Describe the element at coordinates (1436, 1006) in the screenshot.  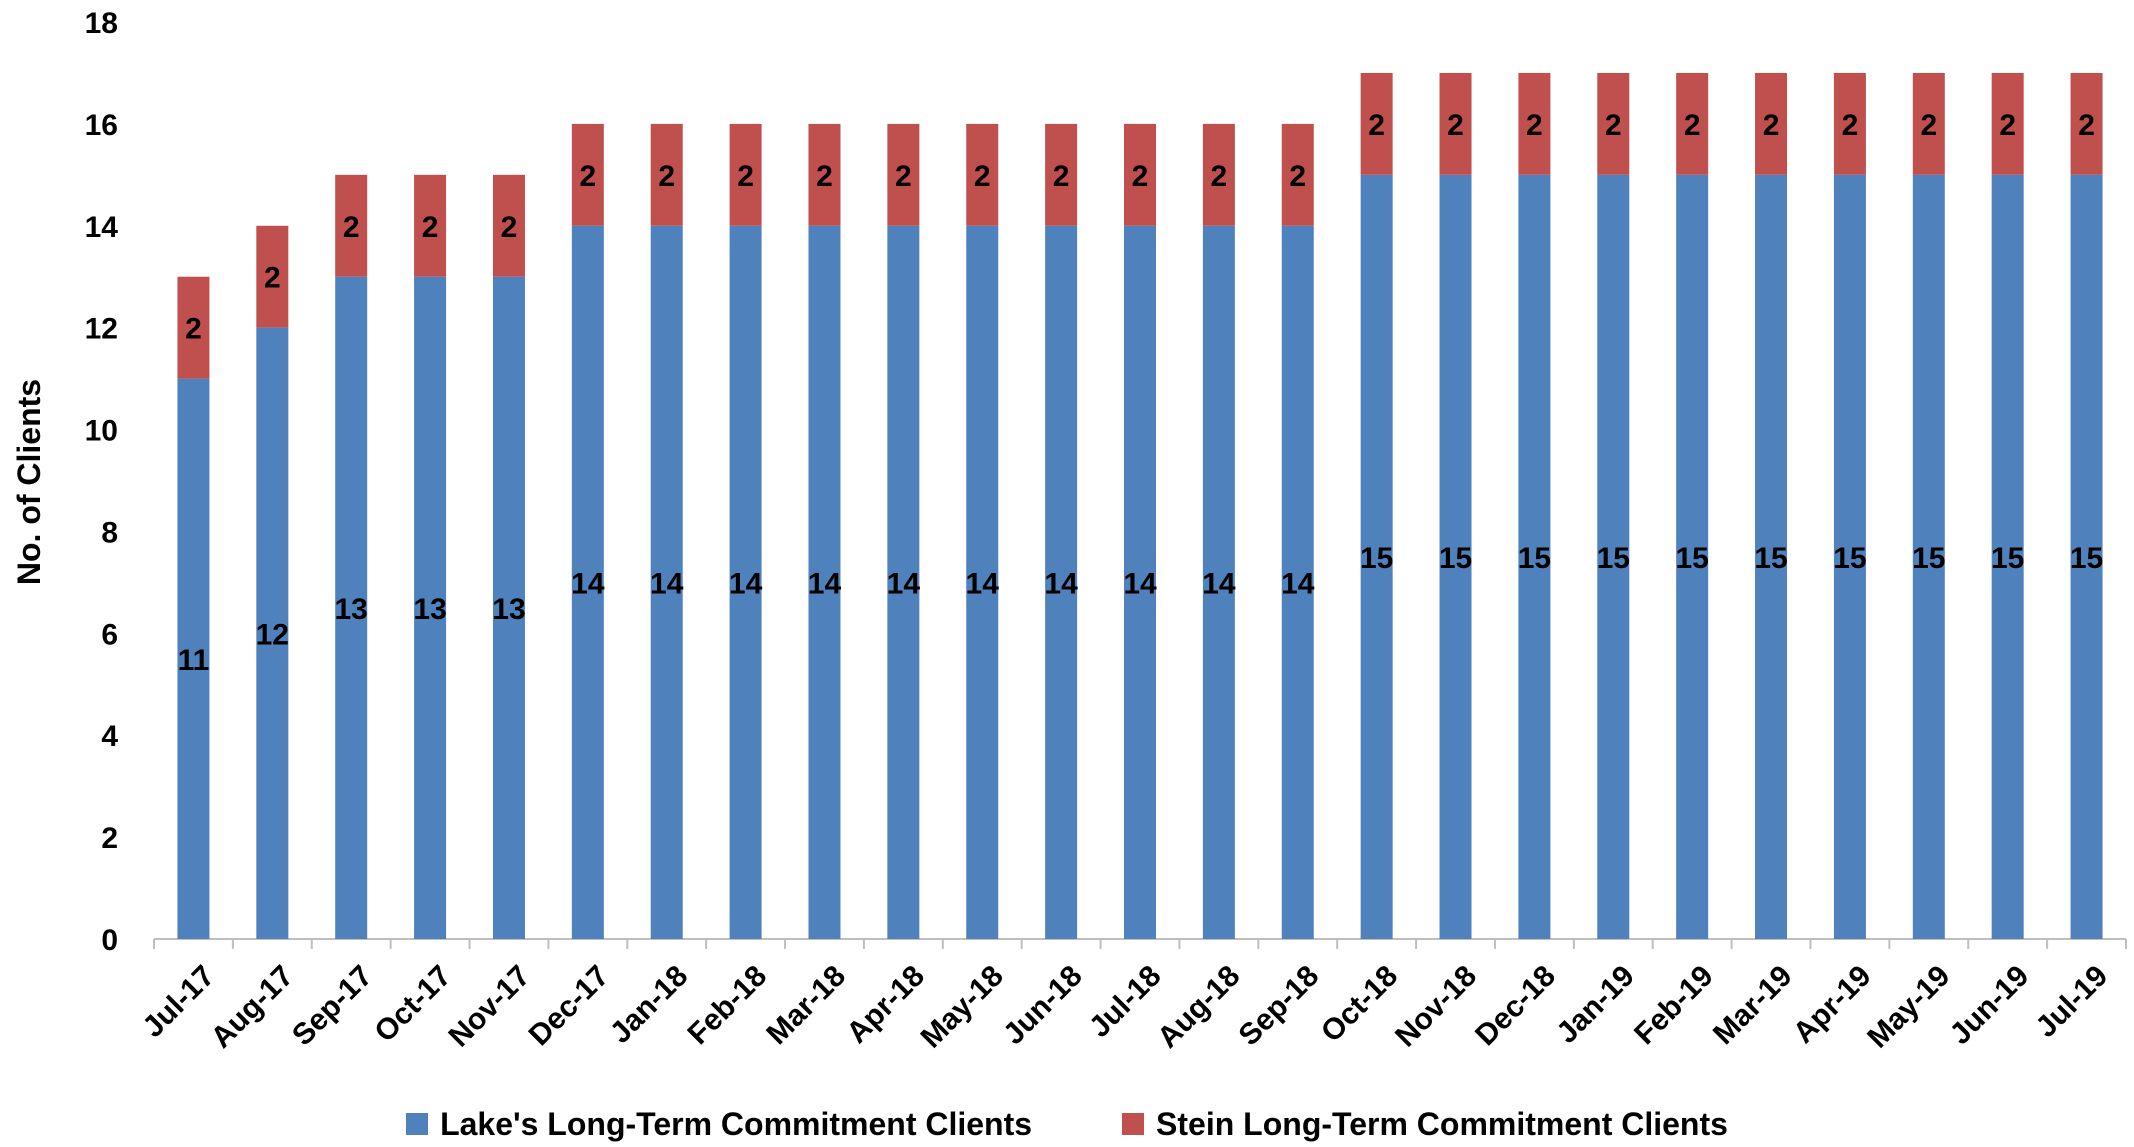
I see `x-tick-label: Nov-18` at that location.